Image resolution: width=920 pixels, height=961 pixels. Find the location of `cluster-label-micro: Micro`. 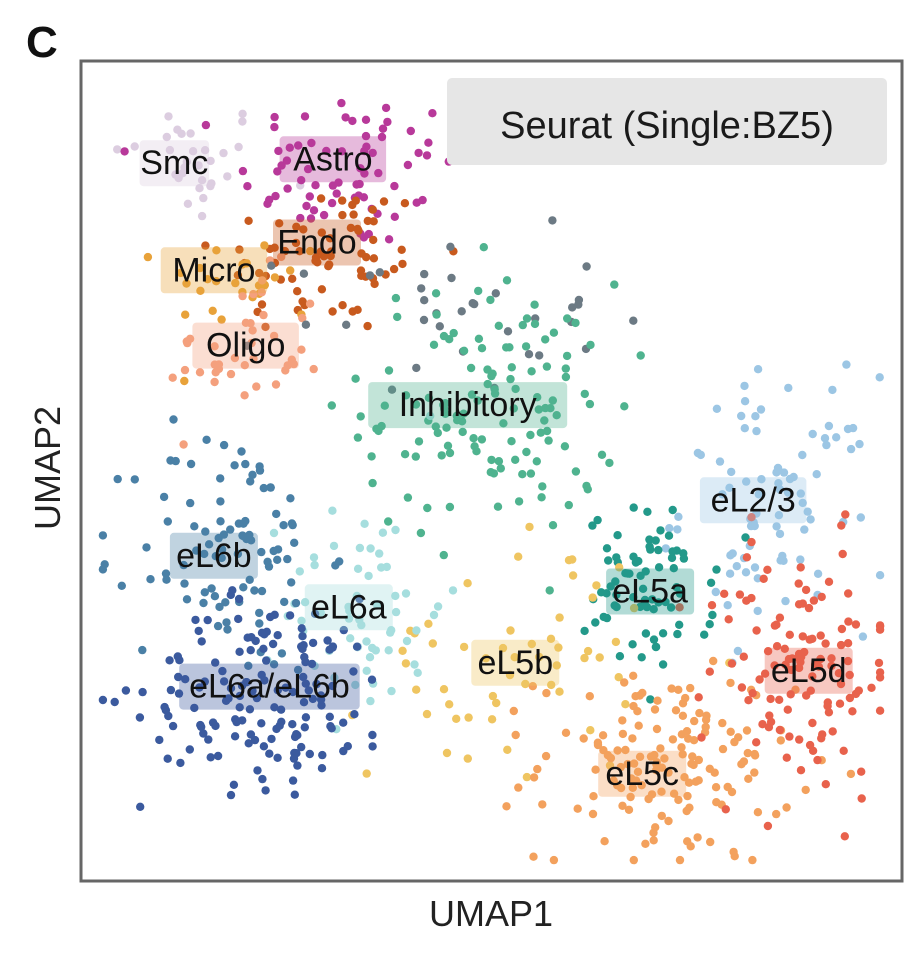

cluster-label-micro: Micro is located at coordinates (214, 270).